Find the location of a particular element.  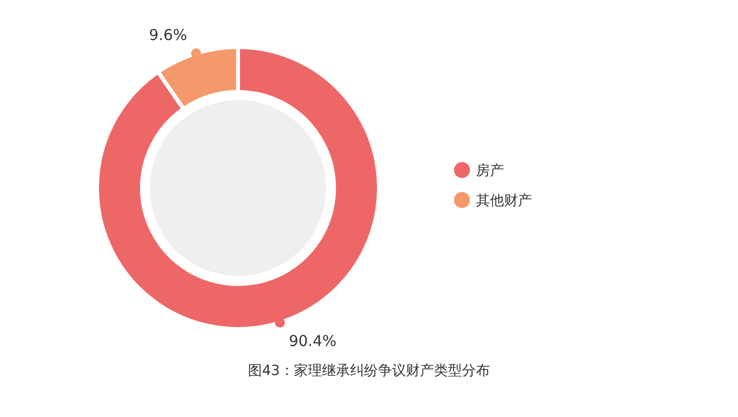

text: 图43：家理继承纠纷争议财产类型分布 is located at coordinates (369, 371).